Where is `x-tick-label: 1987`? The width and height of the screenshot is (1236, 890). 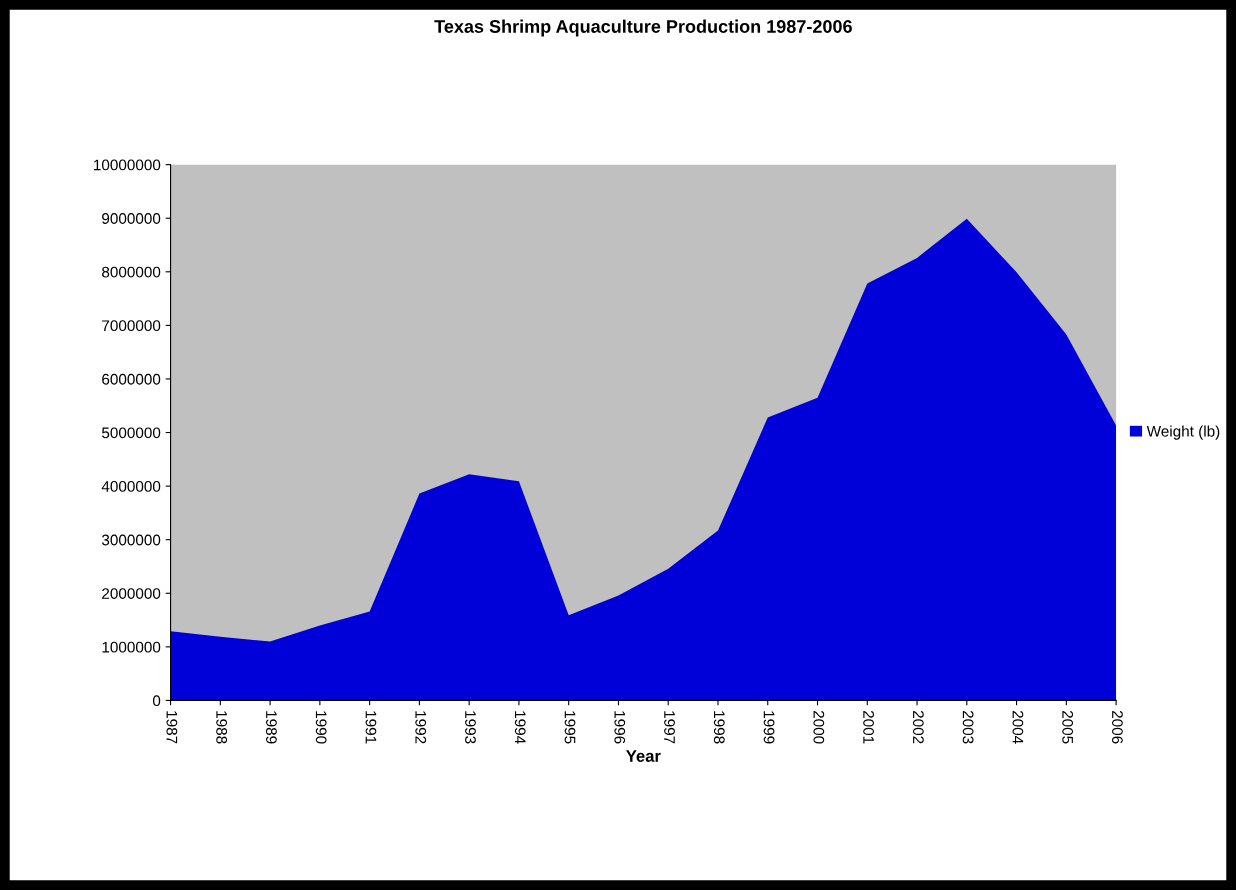
x-tick-label: 1987 is located at coordinates (172, 727).